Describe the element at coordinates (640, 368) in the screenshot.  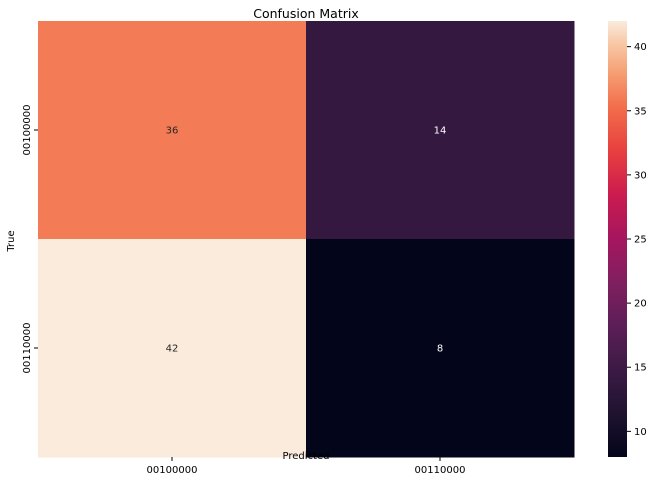
I see `colorbar-tick-label: 15` at that location.